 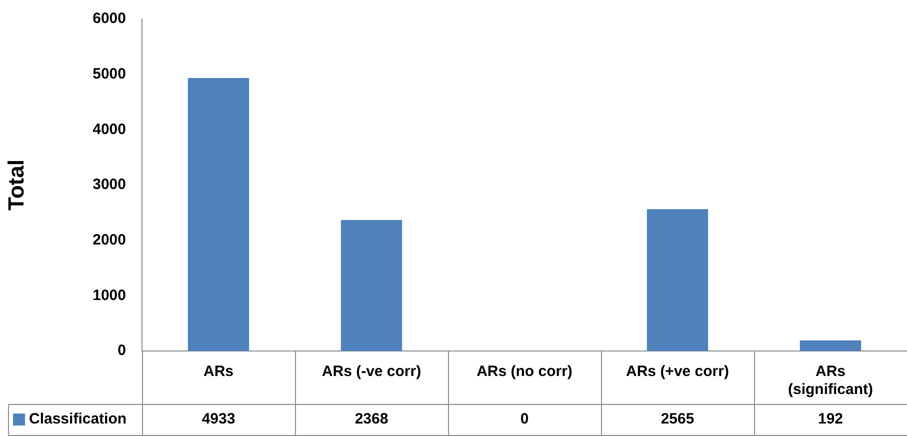 What do you see at coordinates (830, 380) in the screenshot?
I see `x-tick-label: ARs (significant)` at bounding box center [830, 380].